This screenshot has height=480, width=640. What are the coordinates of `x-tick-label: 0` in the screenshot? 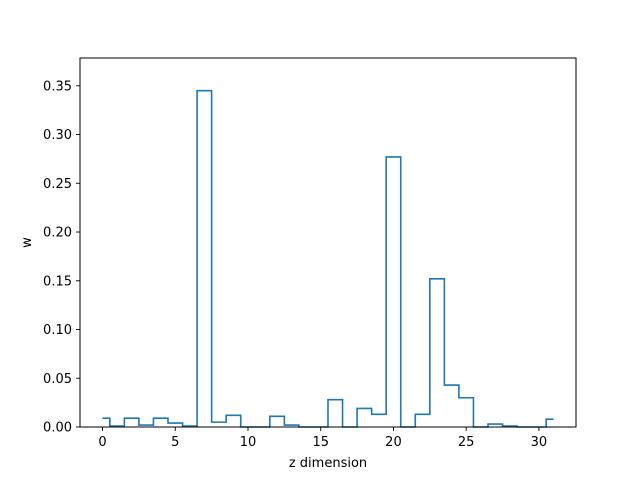 It's located at (102, 442).